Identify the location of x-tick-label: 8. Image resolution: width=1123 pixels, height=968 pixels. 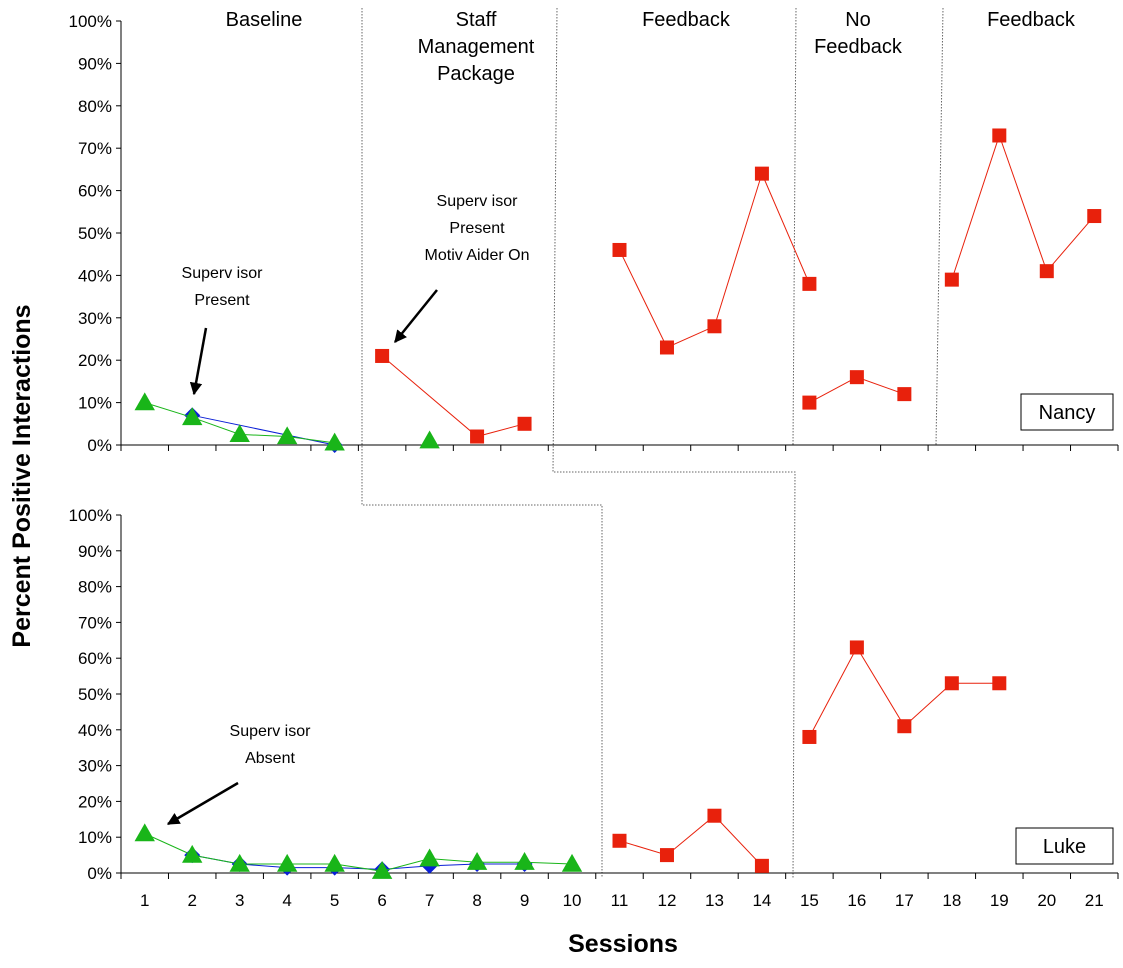
(476, 900).